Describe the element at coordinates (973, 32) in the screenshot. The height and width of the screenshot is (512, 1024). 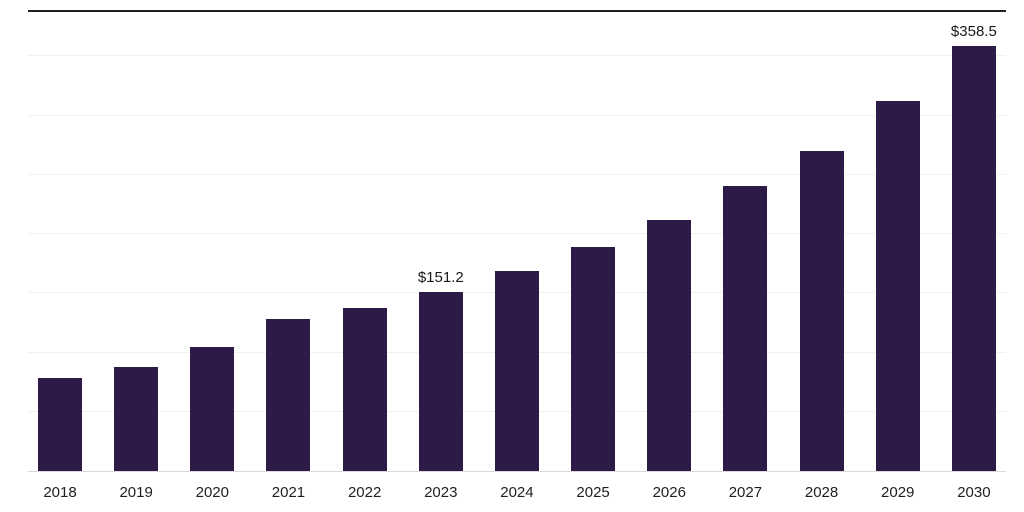
I see `bar-value-label: $358.5` at that location.